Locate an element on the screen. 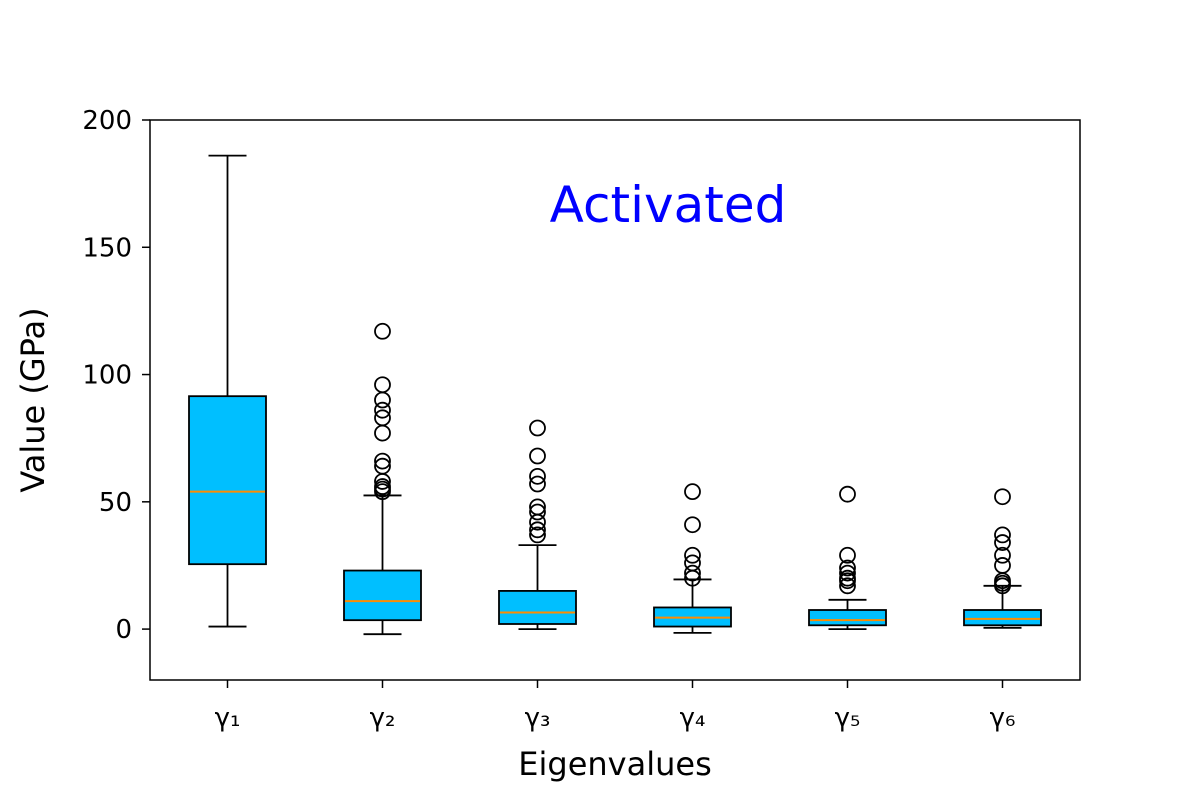  x-axis-label: Eigenvalues is located at coordinates (614, 764).